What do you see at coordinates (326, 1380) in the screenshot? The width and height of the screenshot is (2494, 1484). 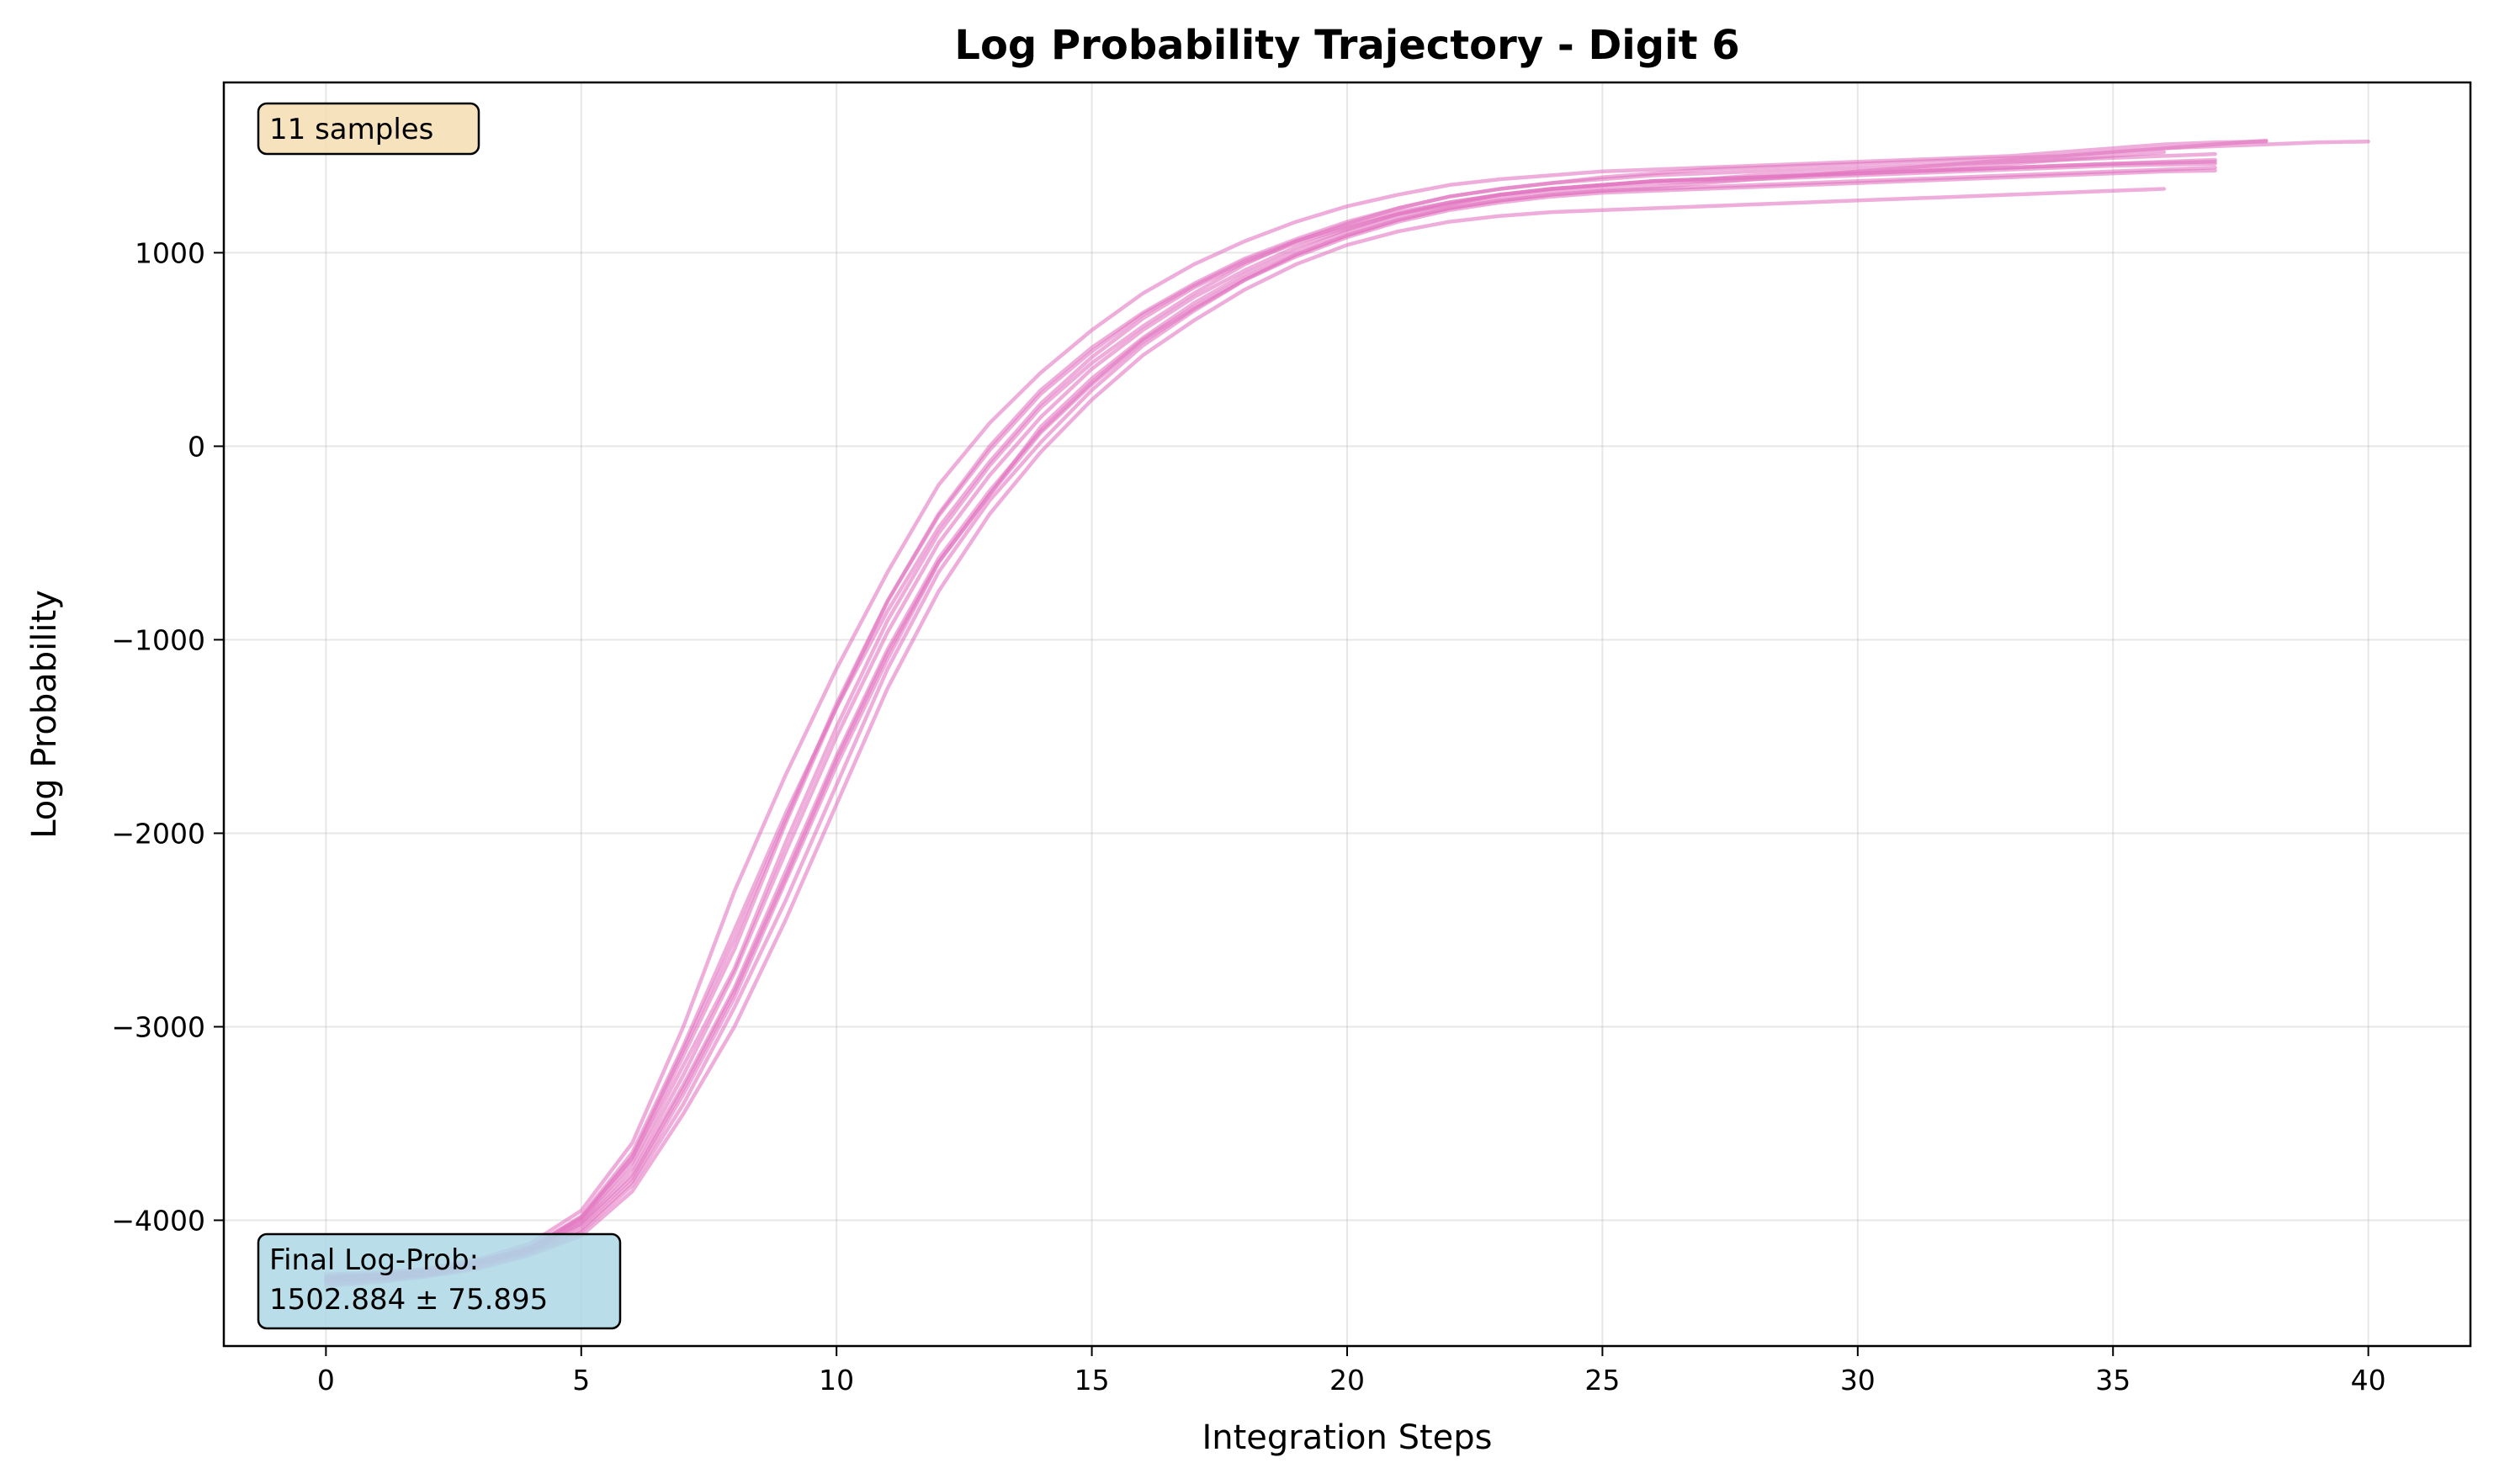 I see `x-tick-label: 0` at bounding box center [326, 1380].